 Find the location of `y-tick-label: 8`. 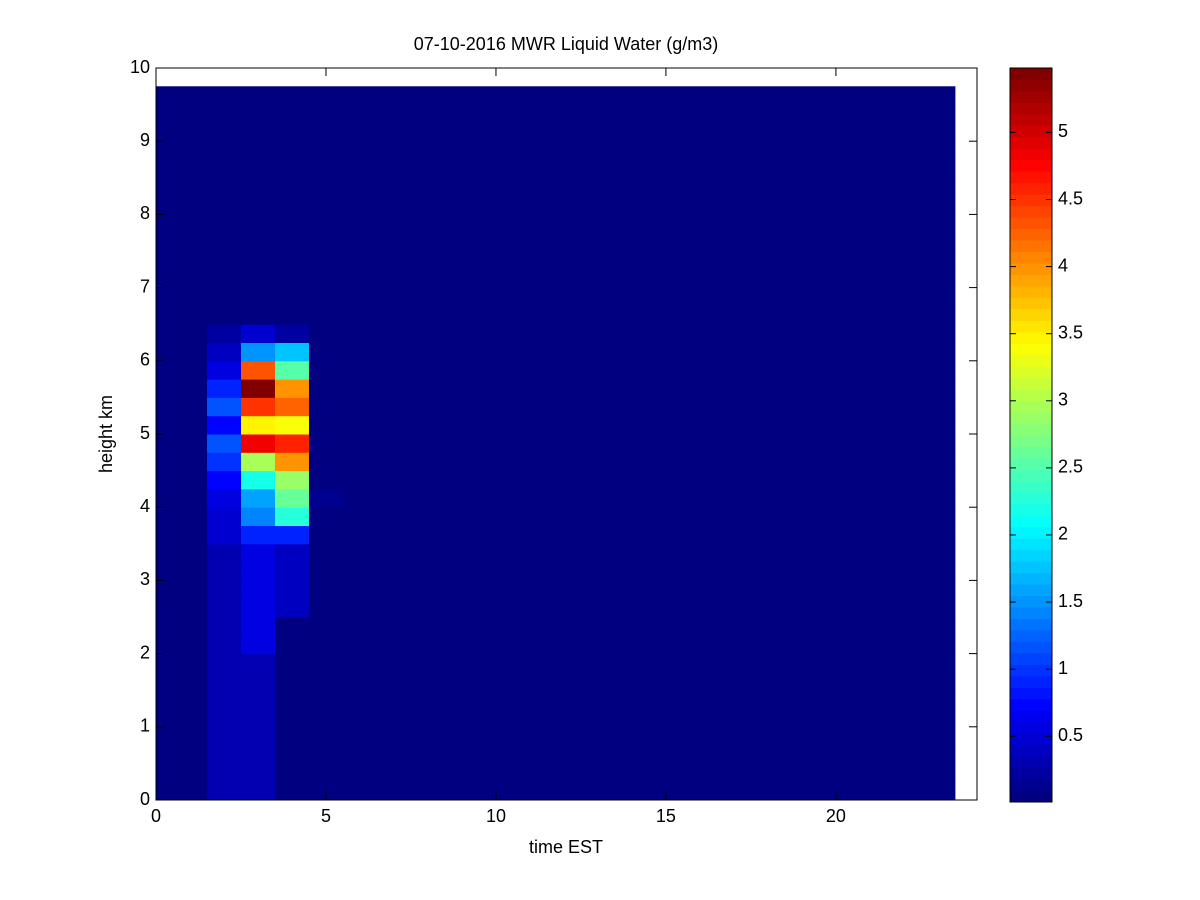

y-tick-label: 8 is located at coordinates (145, 213).